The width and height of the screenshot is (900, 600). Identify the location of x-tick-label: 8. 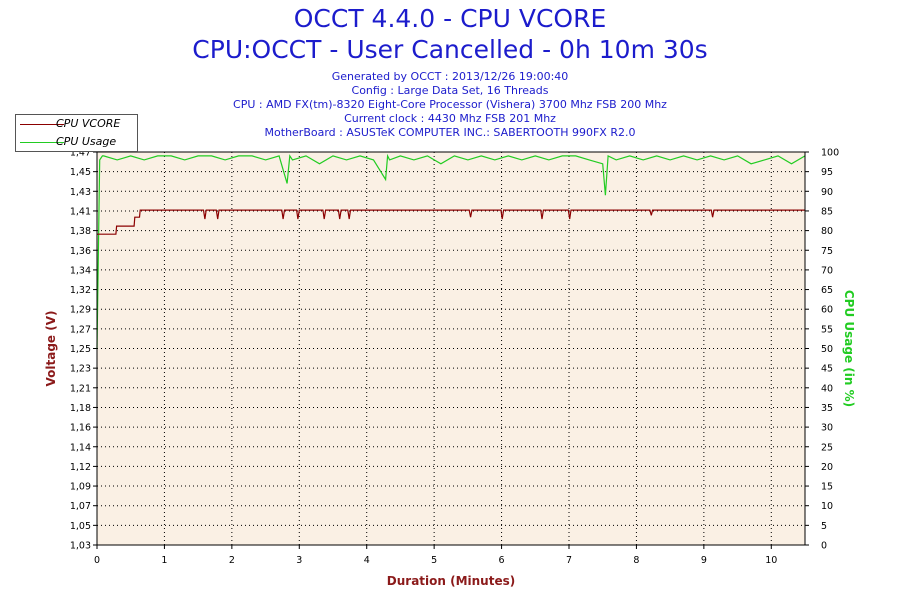
(636, 560).